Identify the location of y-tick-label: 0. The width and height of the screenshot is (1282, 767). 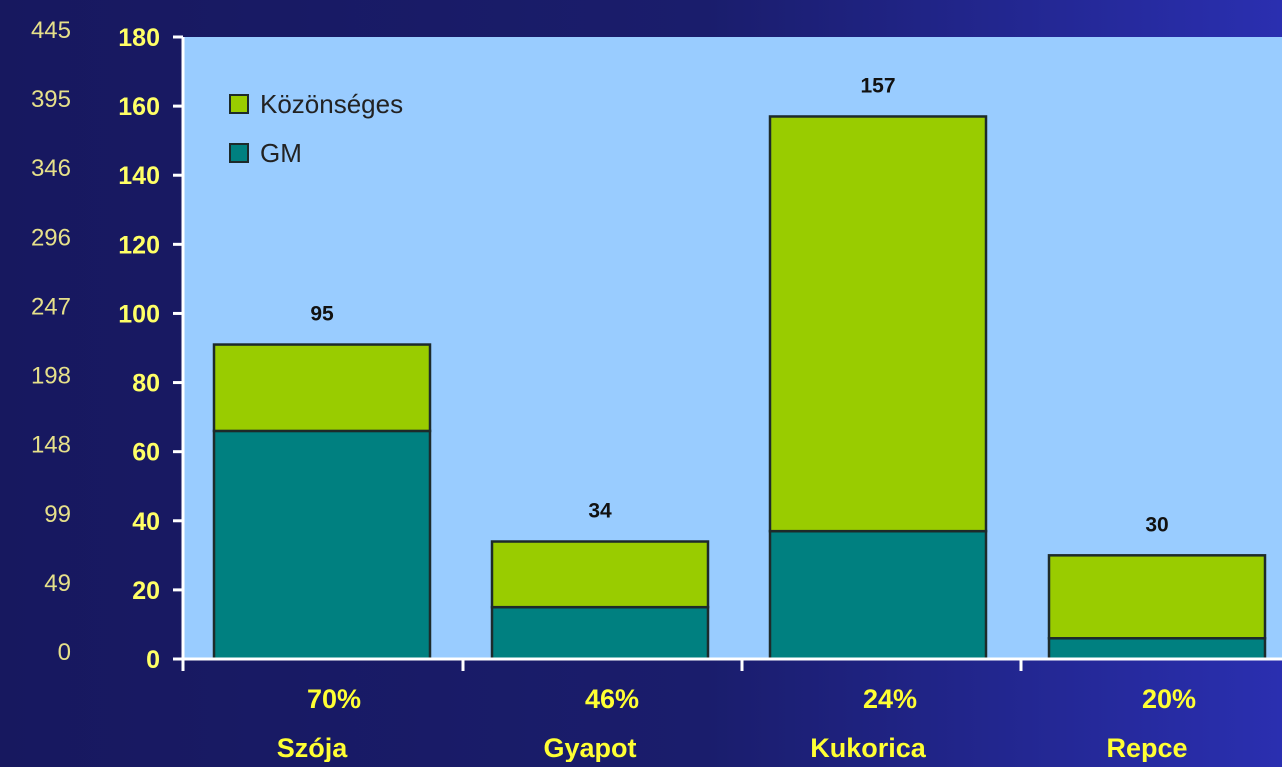
(153, 660).